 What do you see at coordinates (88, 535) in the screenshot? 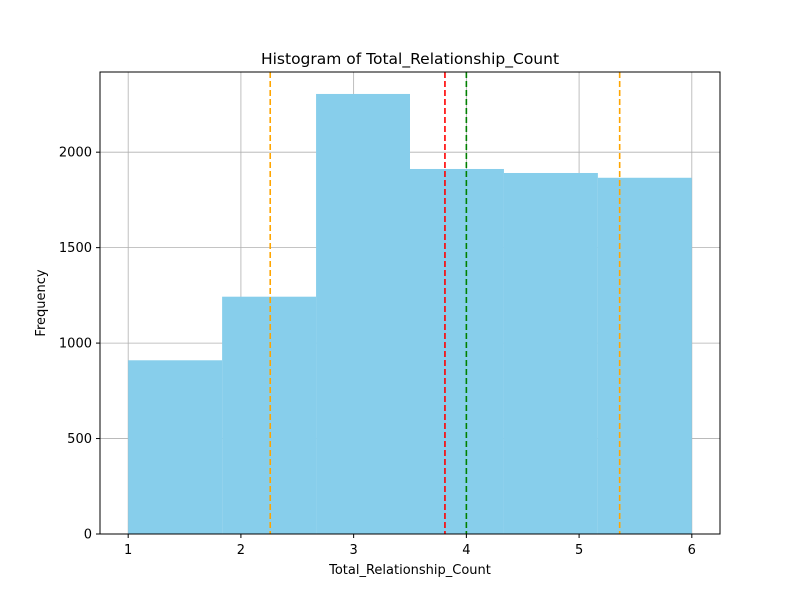
I see `y-tick-label: 0` at bounding box center [88, 535].